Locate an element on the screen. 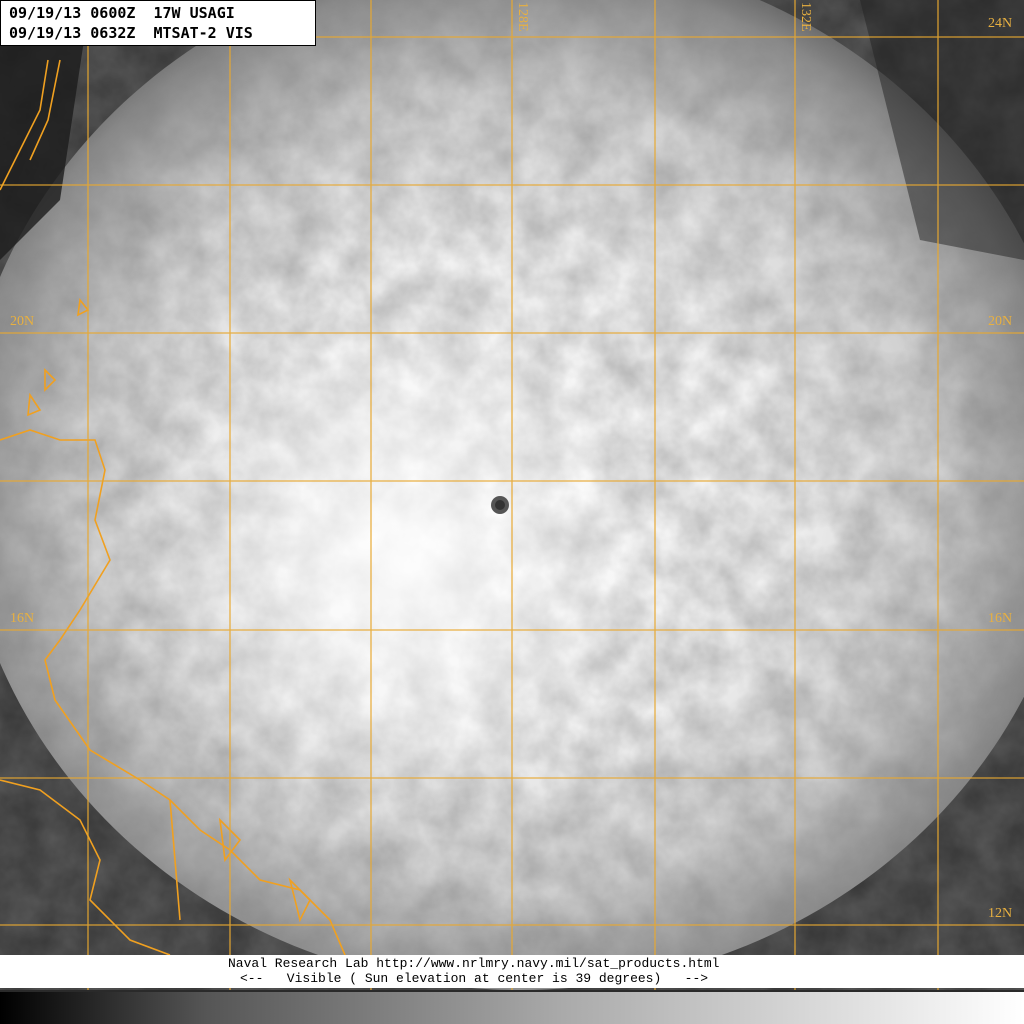  lat-label-16n-left: 16N is located at coordinates (22, 618).